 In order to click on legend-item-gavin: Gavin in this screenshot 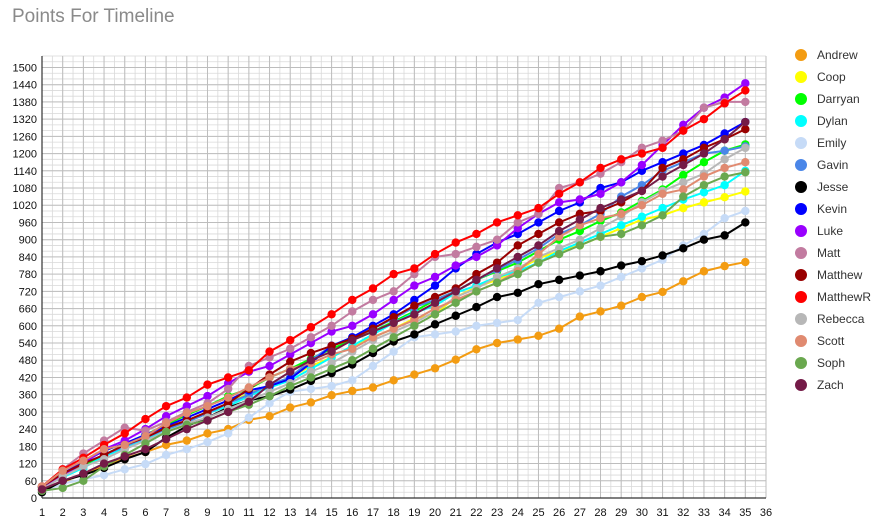, I will do `click(837, 165)`.